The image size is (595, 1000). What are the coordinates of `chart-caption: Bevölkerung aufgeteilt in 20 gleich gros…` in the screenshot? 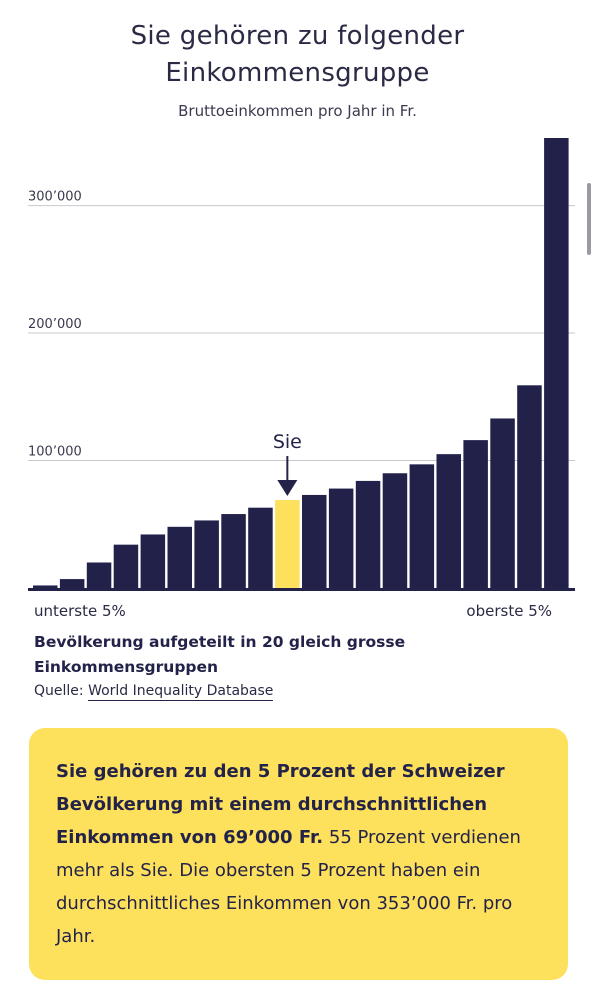 It's located at (244, 655).